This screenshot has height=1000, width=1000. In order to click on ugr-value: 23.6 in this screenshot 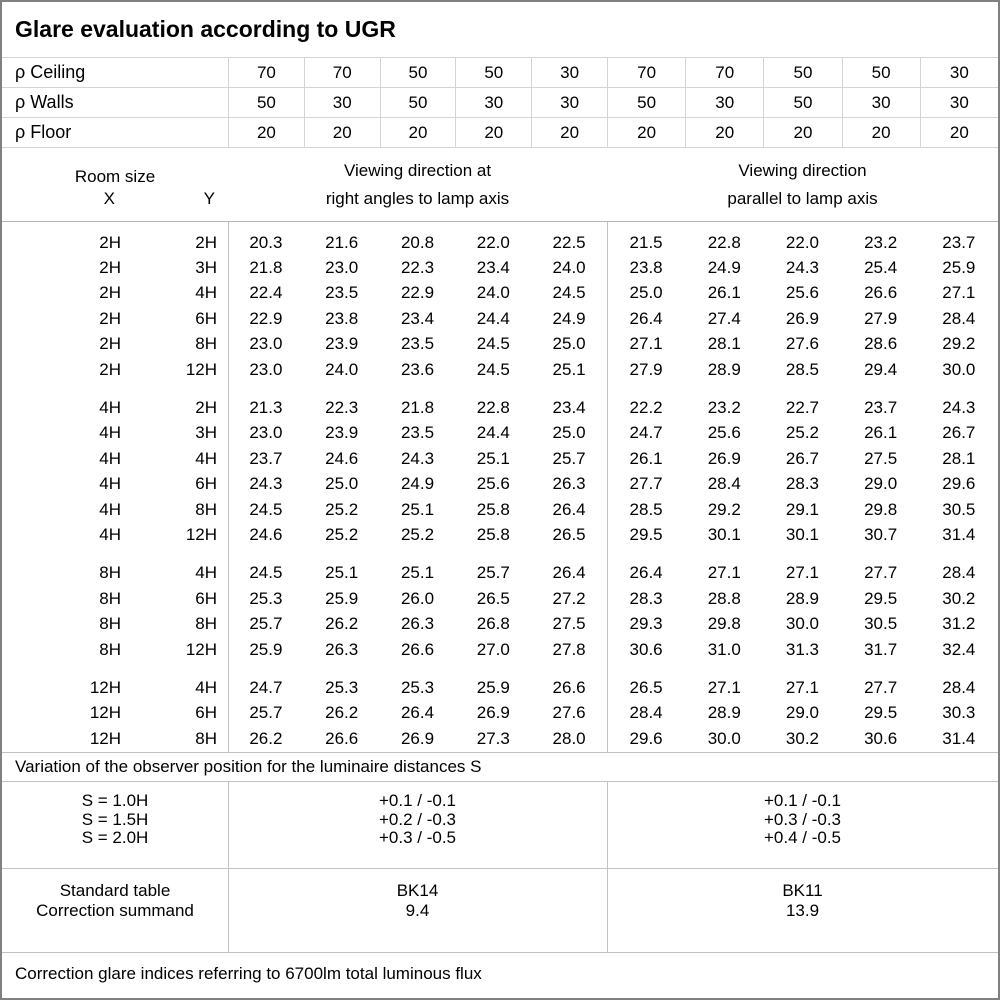, I will do `click(417, 369)`.